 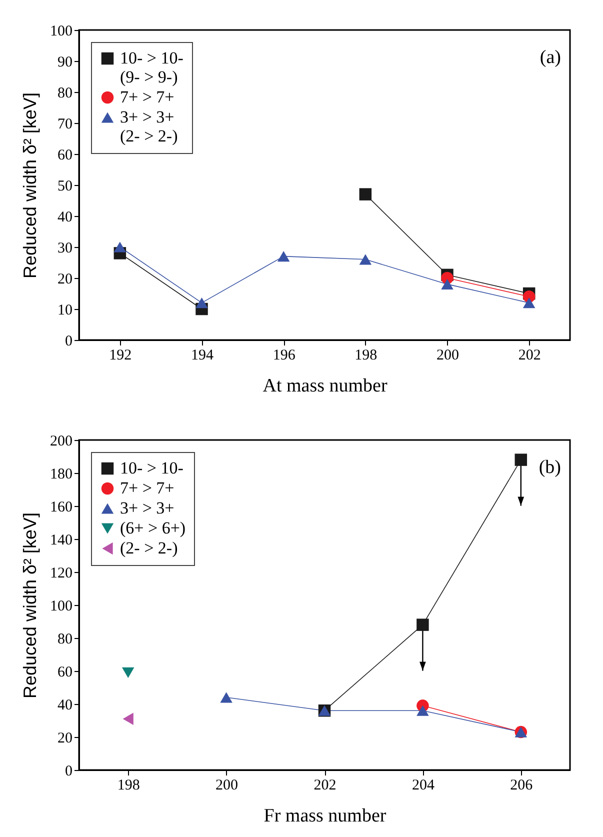 What do you see at coordinates (325, 816) in the screenshot?
I see `x-axis-title: Fr mass number` at bounding box center [325, 816].